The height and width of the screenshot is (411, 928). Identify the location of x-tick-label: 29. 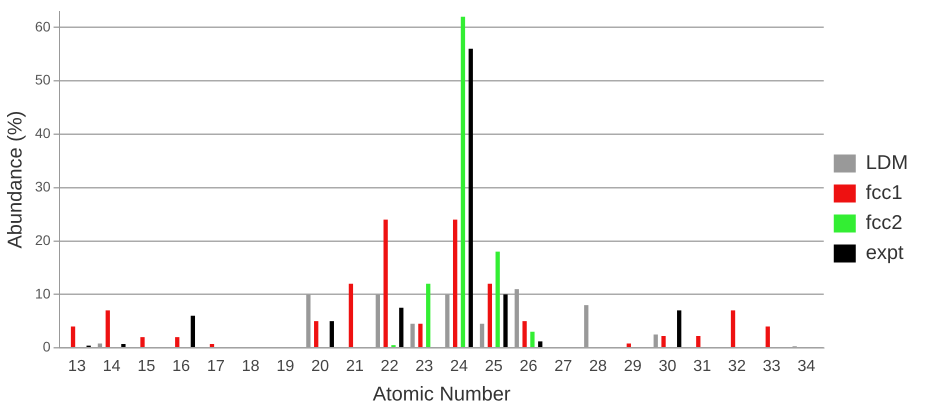
(633, 366).